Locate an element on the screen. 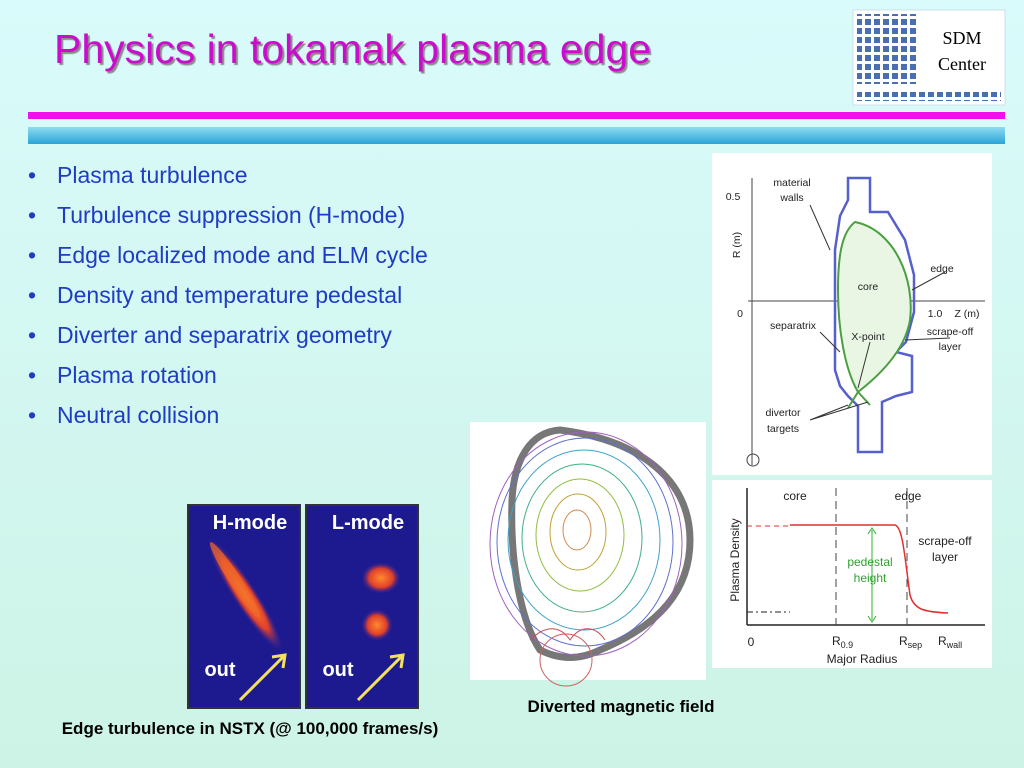 The width and height of the screenshot is (1024, 768). tick-sub: wall is located at coordinates (954, 645).